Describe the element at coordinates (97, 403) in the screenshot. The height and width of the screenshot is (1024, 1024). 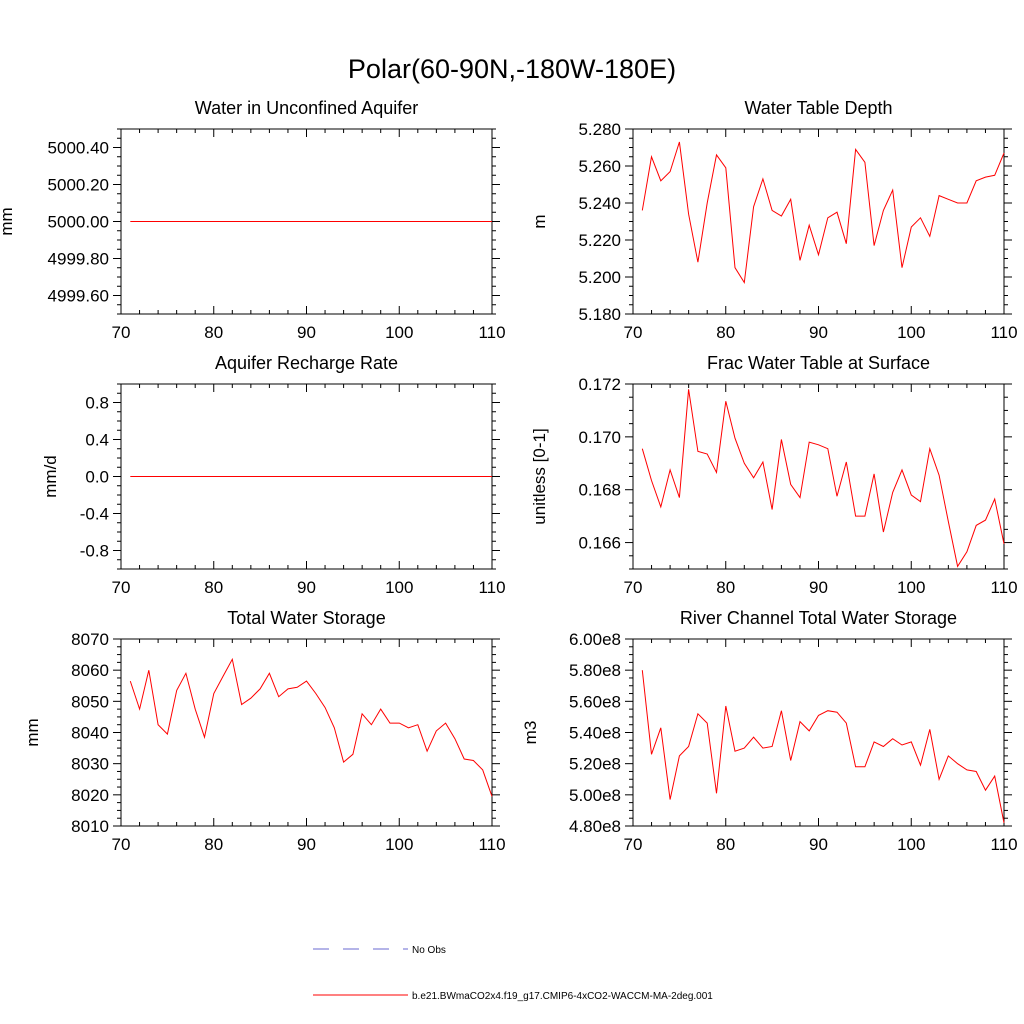
I see `y-tick-label: 0.8` at that location.